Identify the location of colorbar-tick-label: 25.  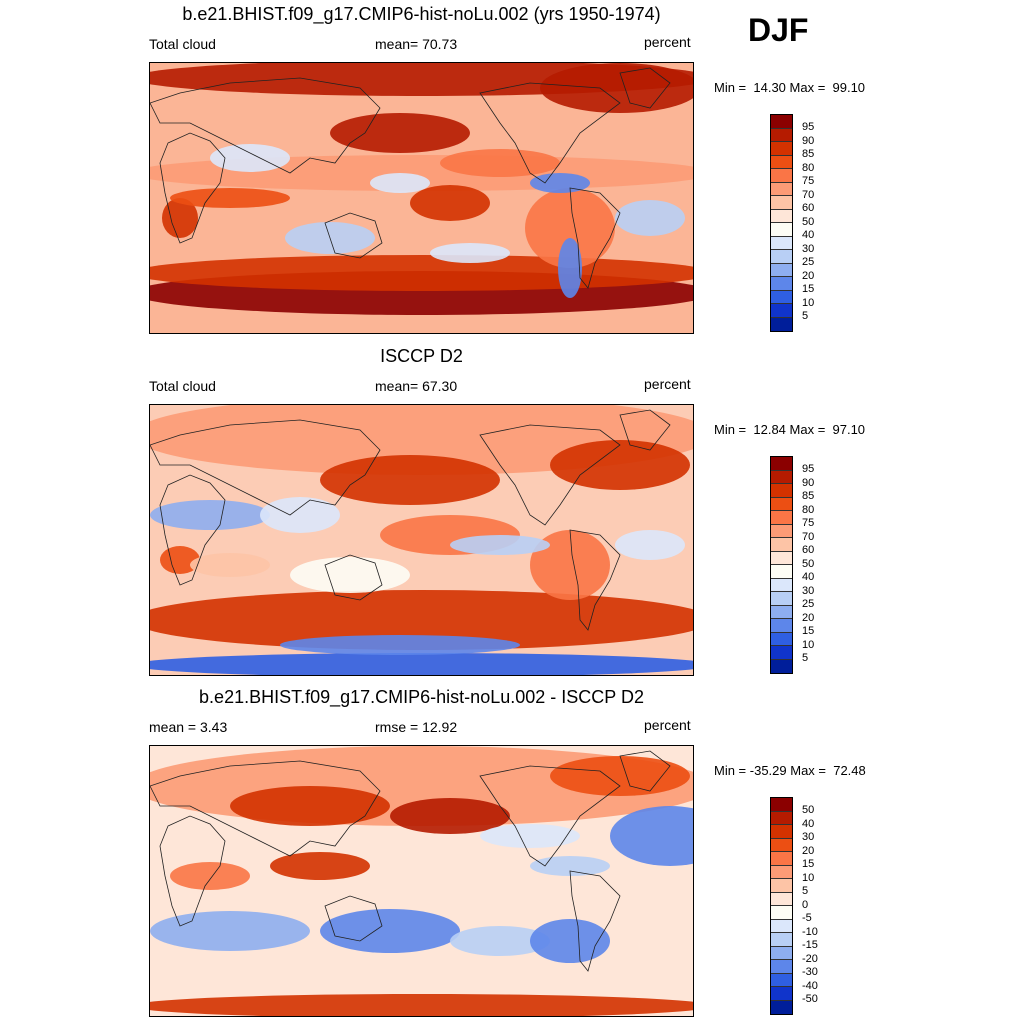
(808, 262).